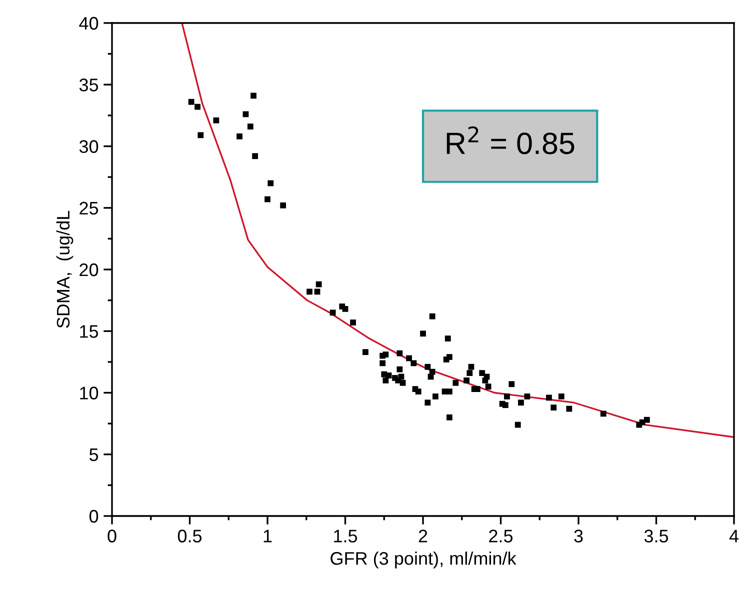 This screenshot has width=745, height=595. I want to click on x-tick-label: 0, so click(112, 536).